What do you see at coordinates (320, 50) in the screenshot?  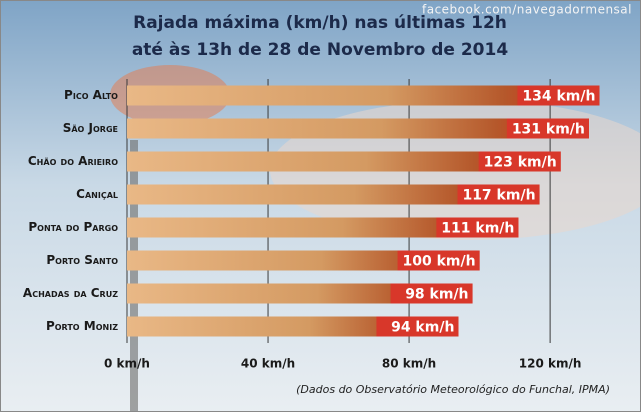 I see `chart-subtitle: até às 13h de 28 de Novembro de 2014` at bounding box center [320, 50].